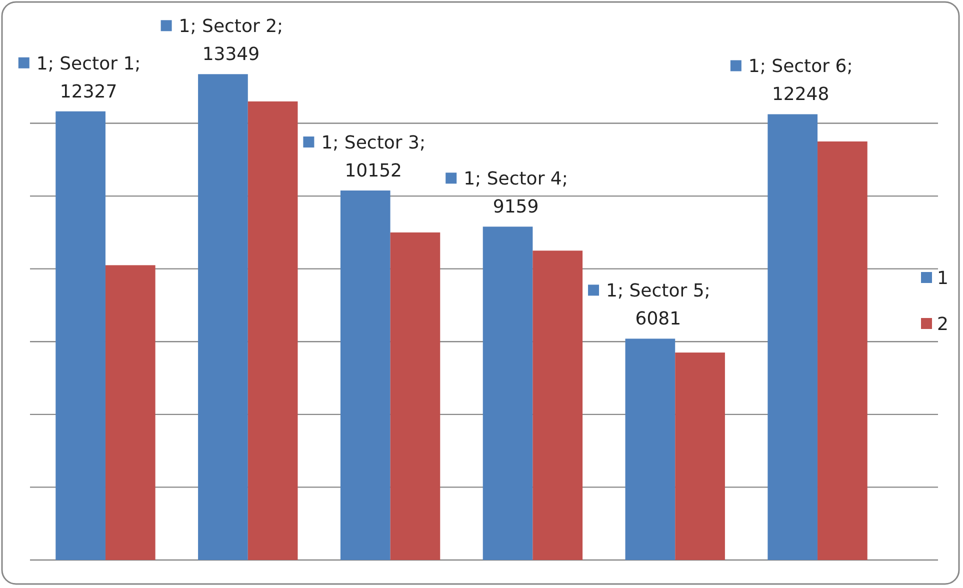  What do you see at coordinates (800, 81) in the screenshot?
I see `data-label: 1; Sector 6; 12248` at bounding box center [800, 81].